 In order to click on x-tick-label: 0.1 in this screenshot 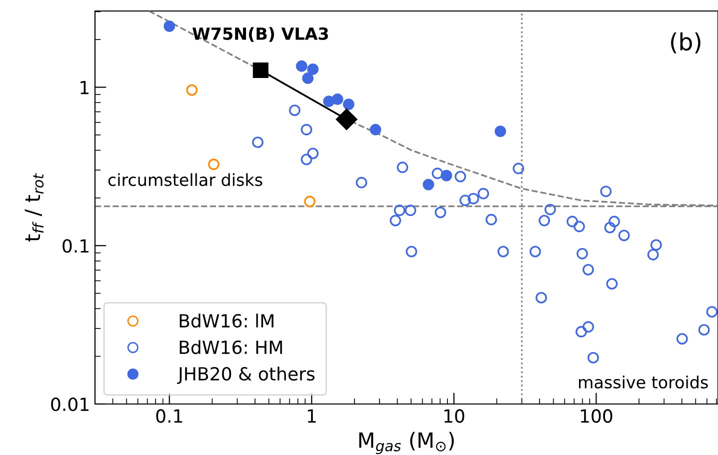, I will do `click(169, 416)`.